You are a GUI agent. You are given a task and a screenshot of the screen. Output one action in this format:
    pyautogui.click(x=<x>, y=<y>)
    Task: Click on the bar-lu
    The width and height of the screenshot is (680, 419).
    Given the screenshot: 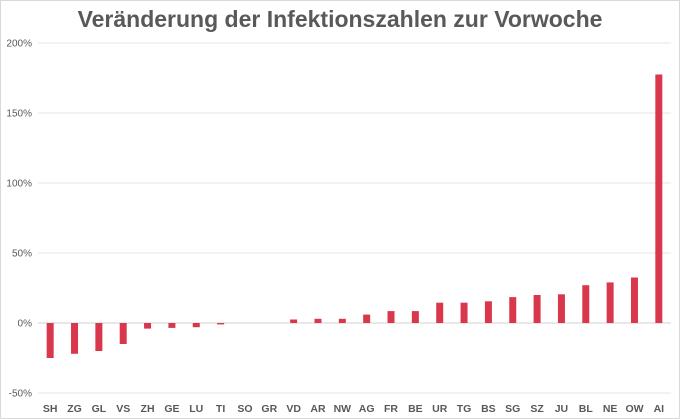 What is the action you would take?
    pyautogui.click(x=196, y=325)
    